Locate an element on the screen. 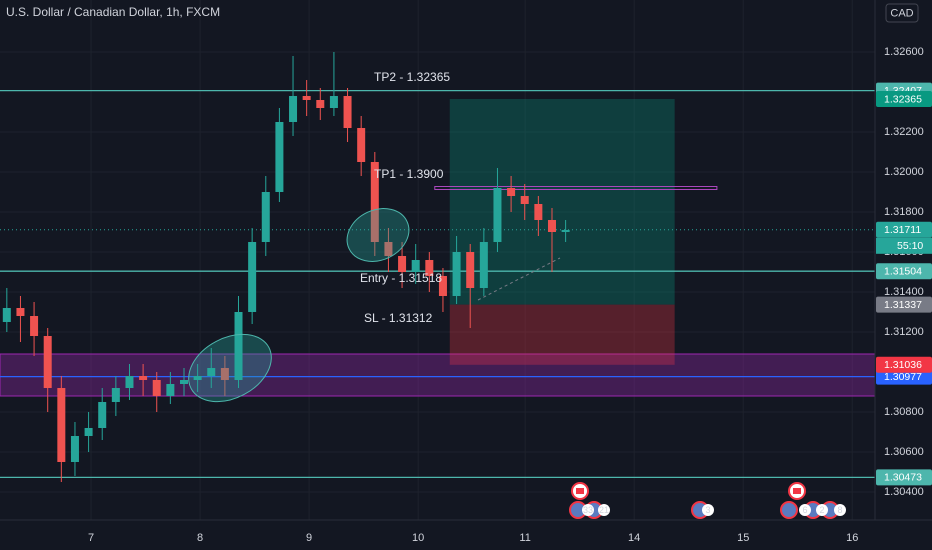 This screenshot has width=932, height=550. x-tick-label: 10 is located at coordinates (418, 538).